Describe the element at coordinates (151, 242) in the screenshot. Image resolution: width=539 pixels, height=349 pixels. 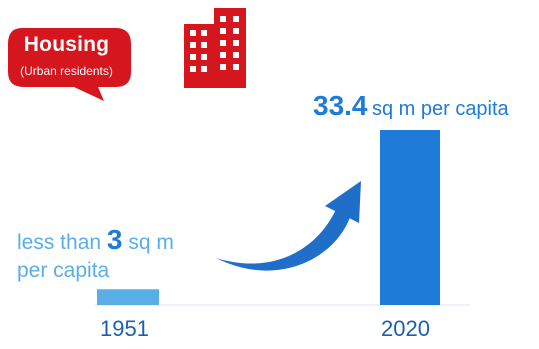
I see `unit-1951: sq m` at that location.